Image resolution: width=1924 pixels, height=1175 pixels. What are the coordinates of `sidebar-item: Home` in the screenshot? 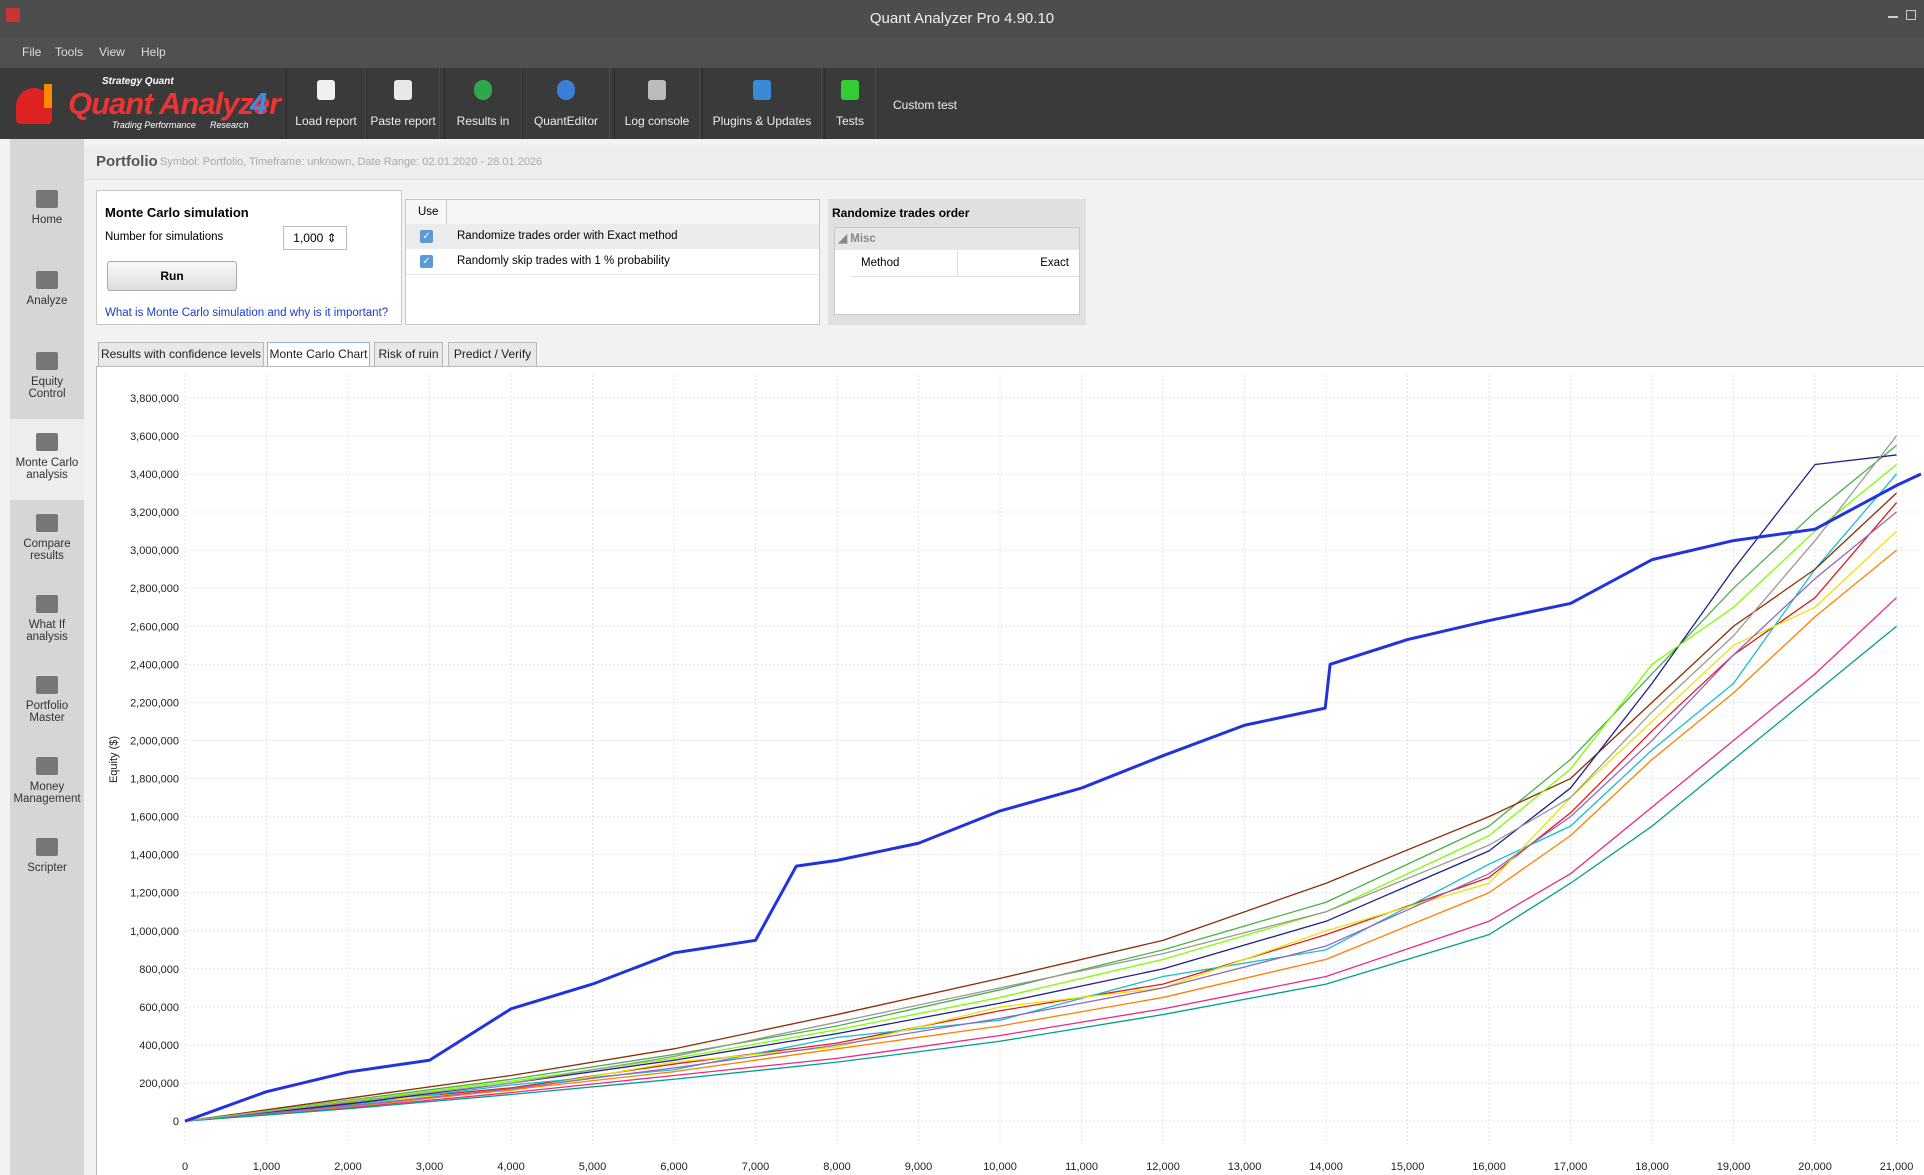 It's located at (47, 216).